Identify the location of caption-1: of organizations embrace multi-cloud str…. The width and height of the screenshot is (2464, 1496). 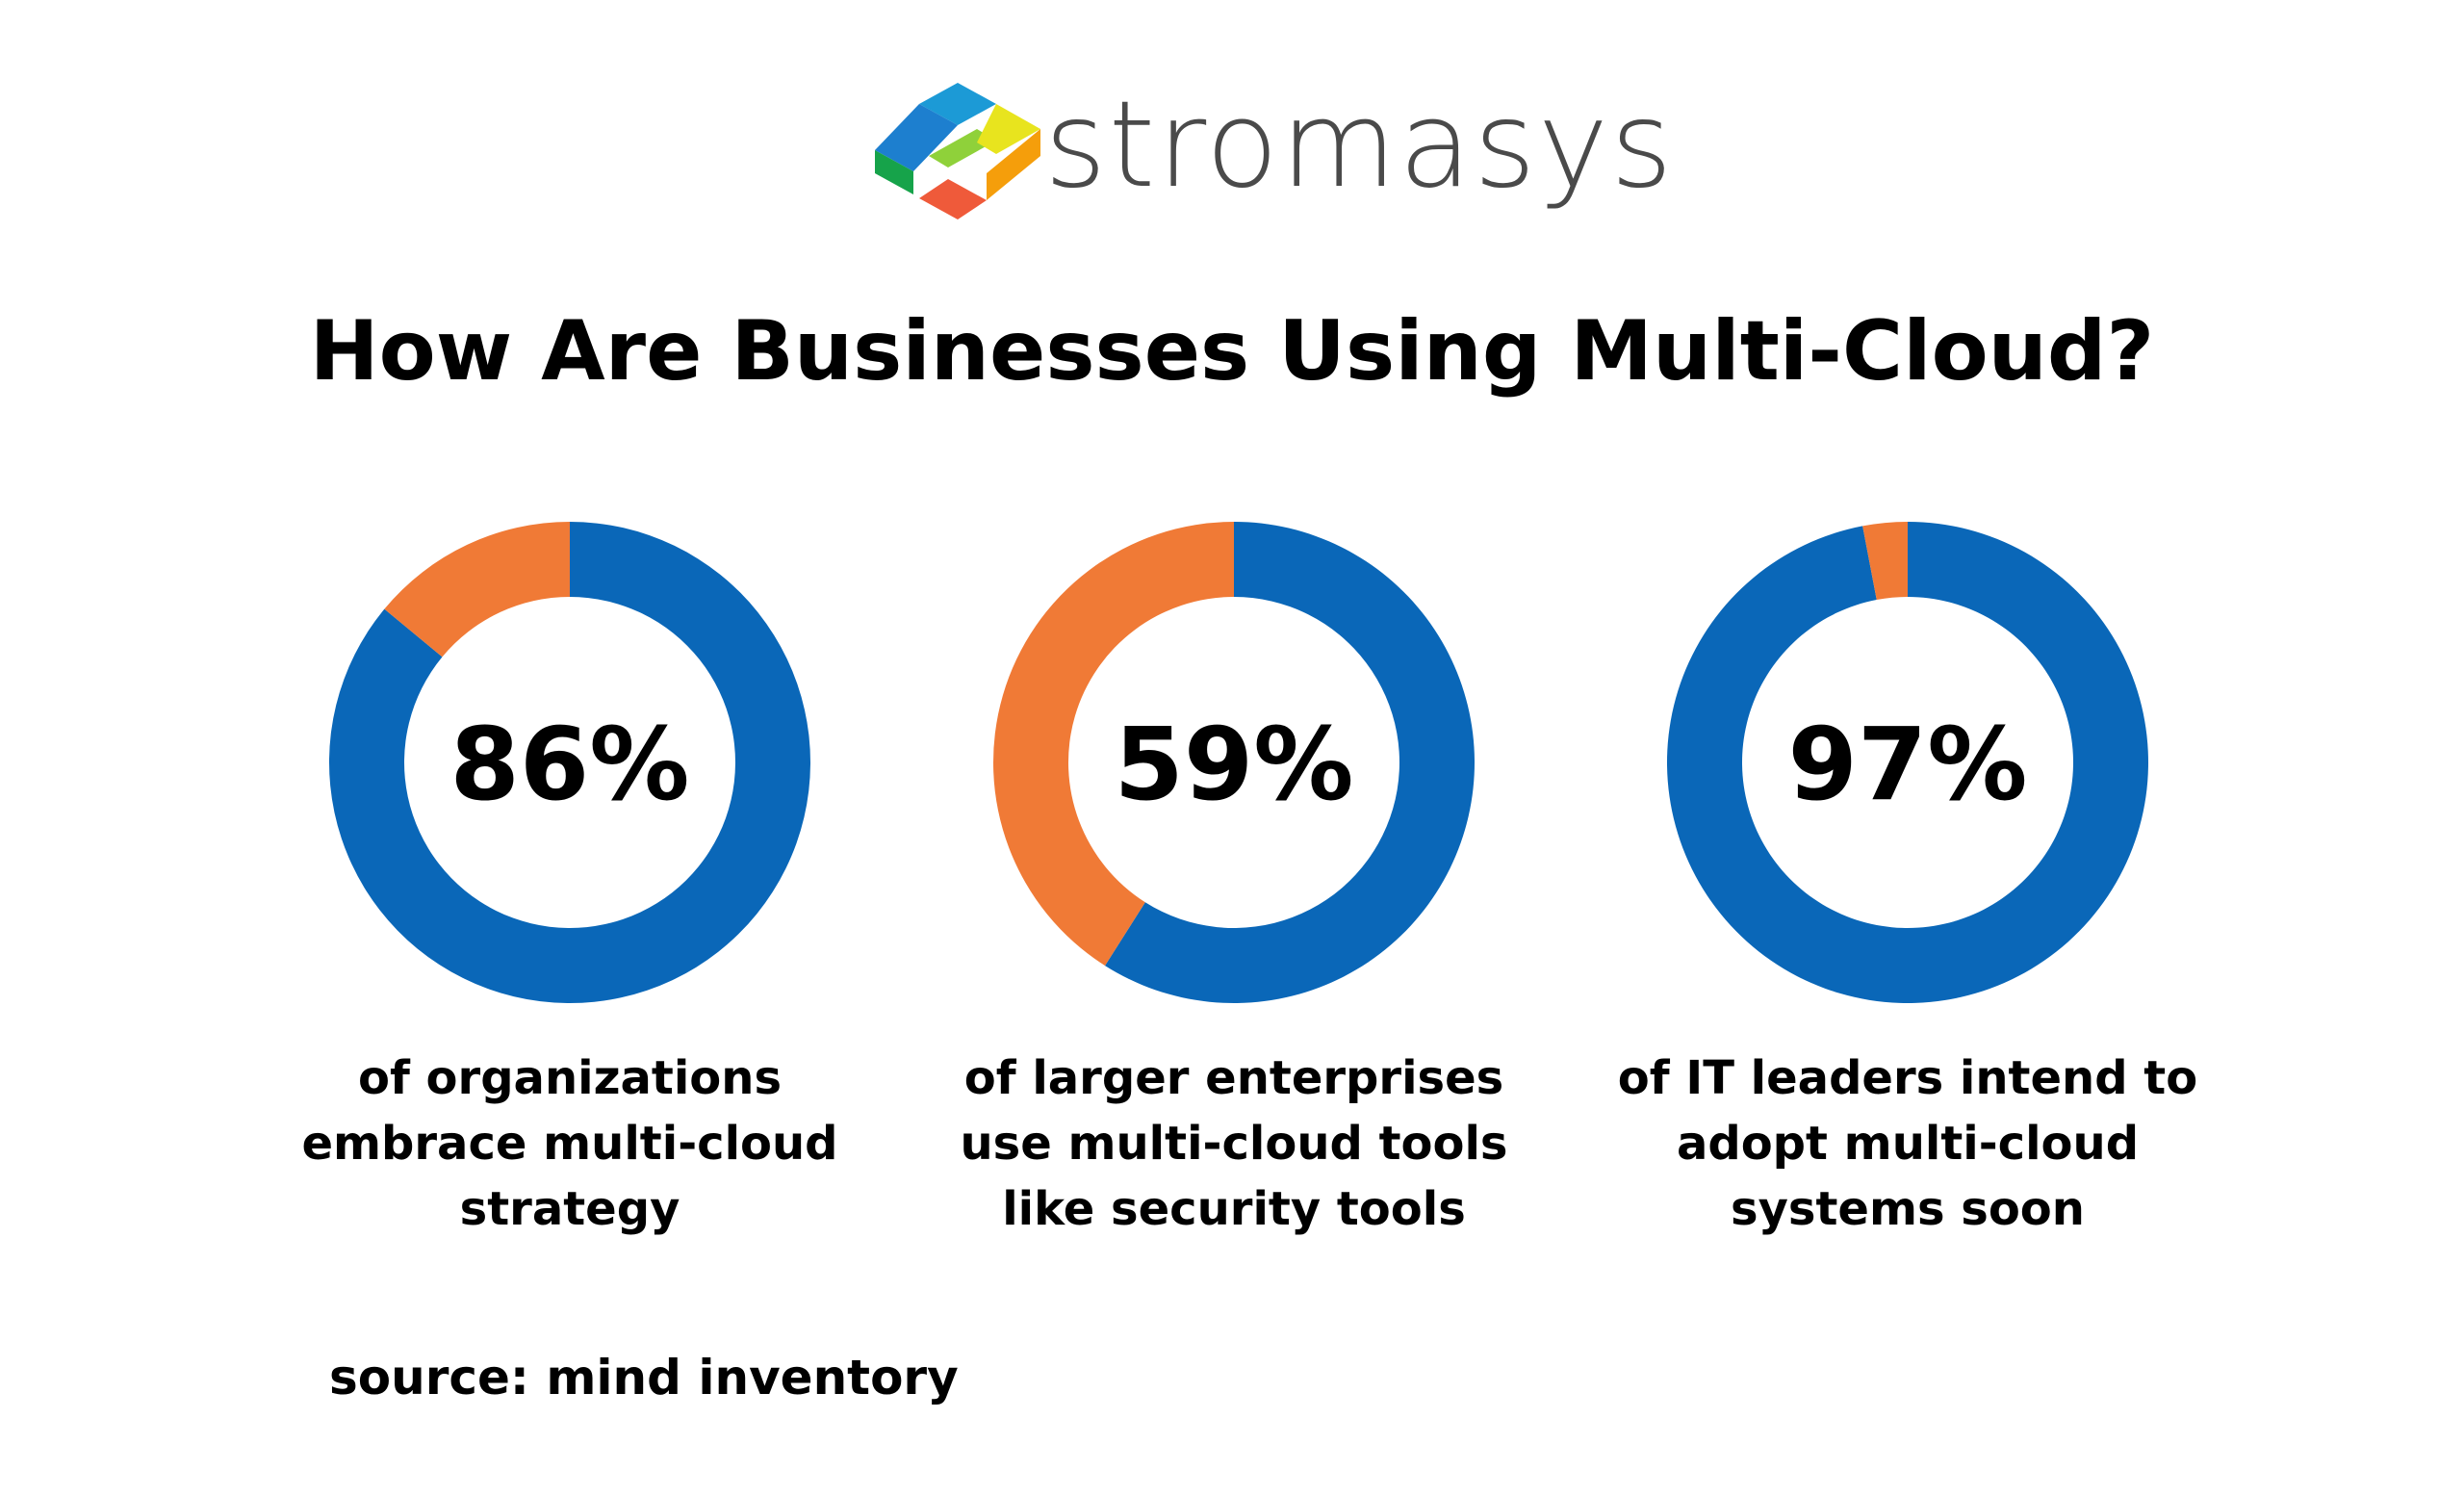
(569, 1143).